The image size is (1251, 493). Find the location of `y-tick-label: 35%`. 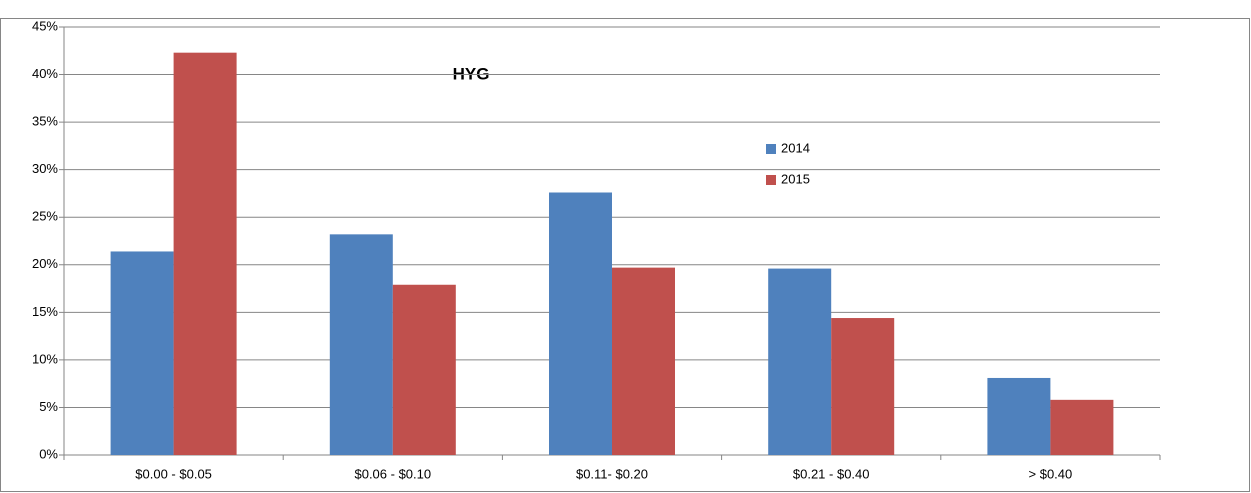

y-tick-label: 35% is located at coordinates (45, 121).